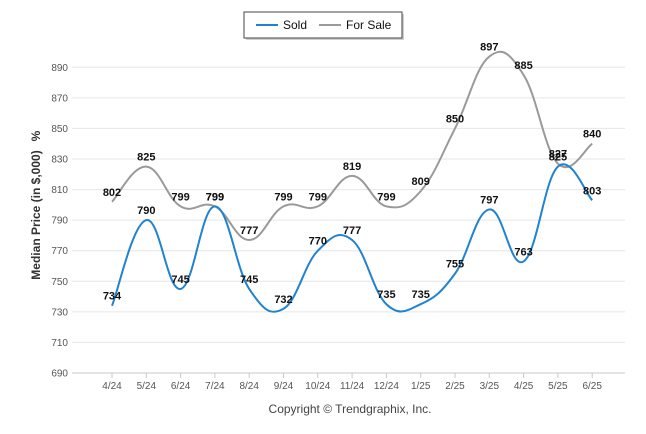 This screenshot has height=434, width=646. I want to click on x-tick-label: 4/24, so click(112, 386).